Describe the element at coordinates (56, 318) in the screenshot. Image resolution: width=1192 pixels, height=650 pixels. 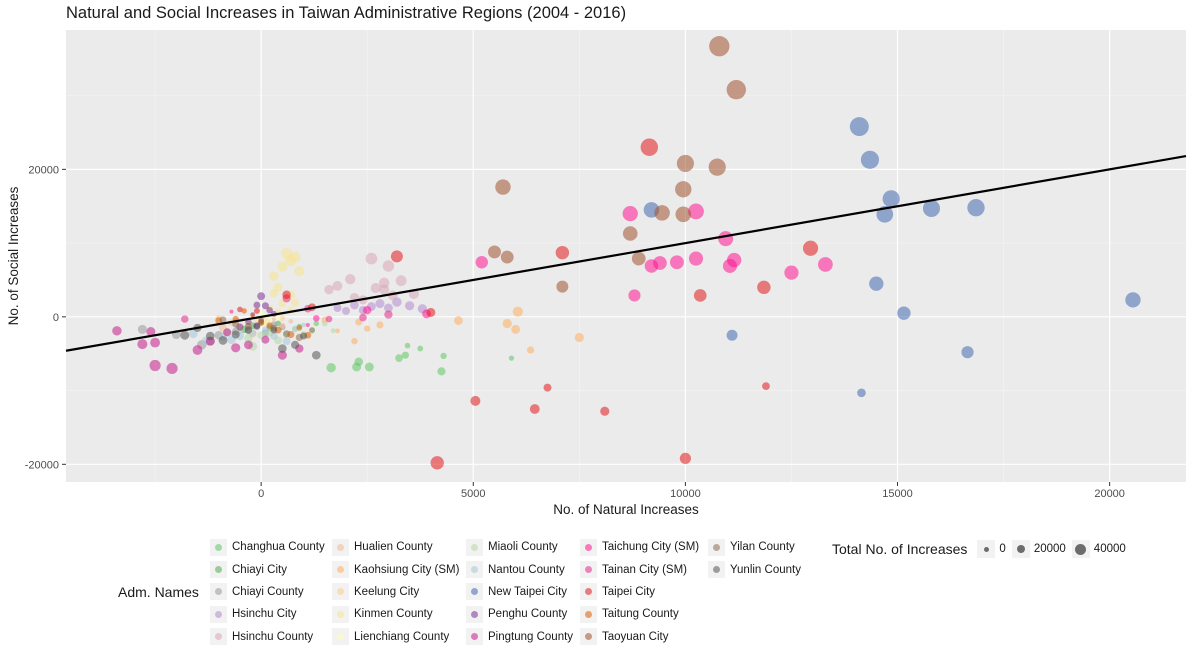
I see `y-tick-label: 0` at that location.